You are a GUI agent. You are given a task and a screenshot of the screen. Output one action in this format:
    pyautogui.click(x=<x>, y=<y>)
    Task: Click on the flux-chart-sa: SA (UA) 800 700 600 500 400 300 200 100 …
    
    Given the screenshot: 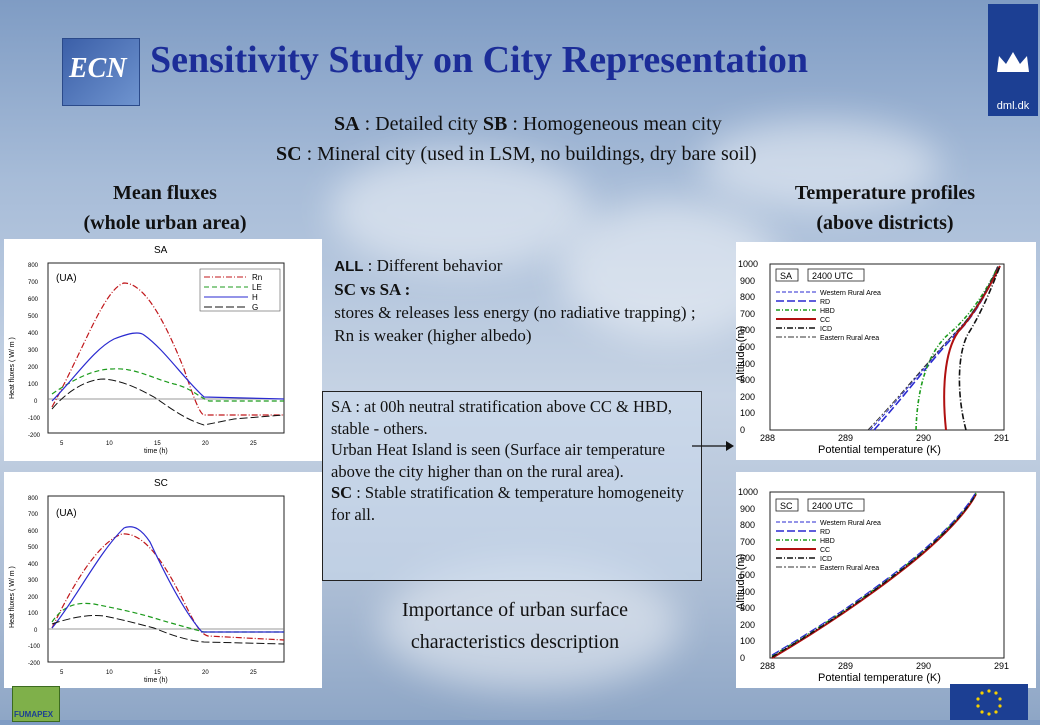 What is the action you would take?
    pyautogui.click(x=163, y=350)
    